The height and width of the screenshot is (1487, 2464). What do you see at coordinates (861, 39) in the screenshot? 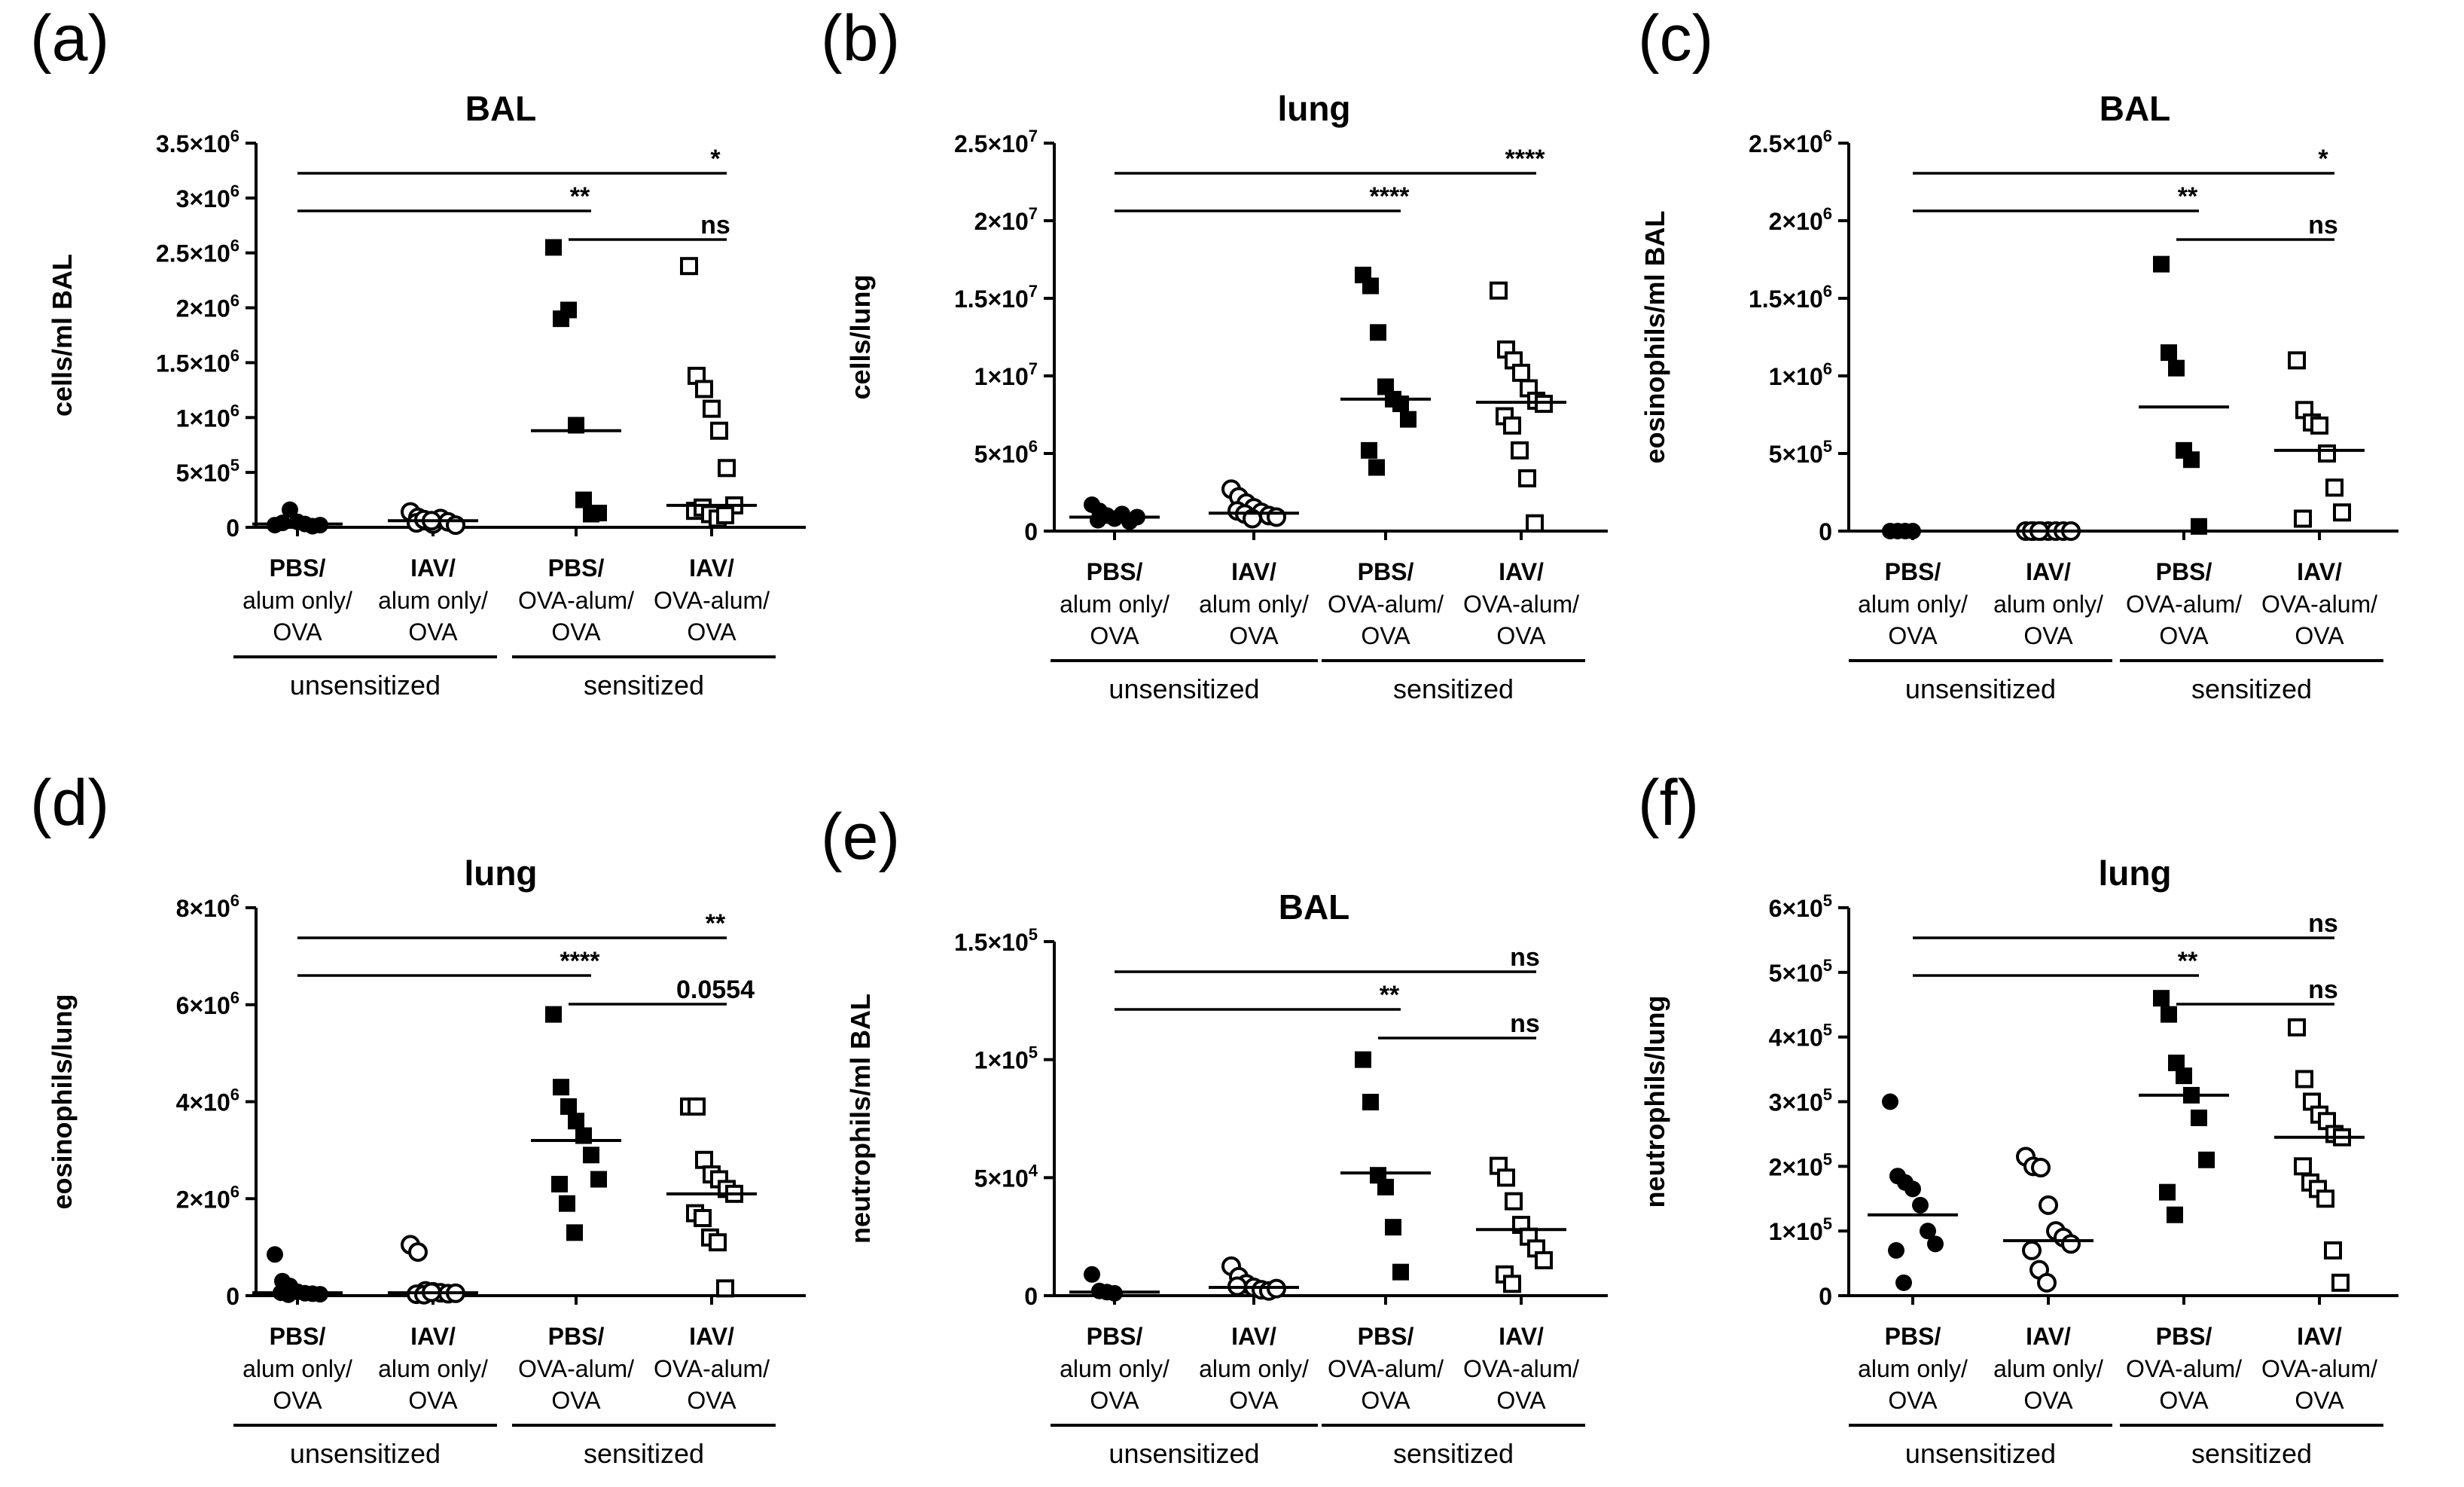
I see `panel-letter: (b)` at bounding box center [861, 39].